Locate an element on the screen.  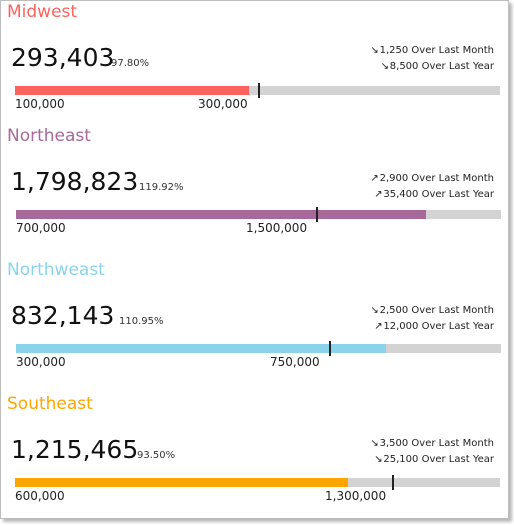
kpi-value: 832,143 is located at coordinates (63, 315).